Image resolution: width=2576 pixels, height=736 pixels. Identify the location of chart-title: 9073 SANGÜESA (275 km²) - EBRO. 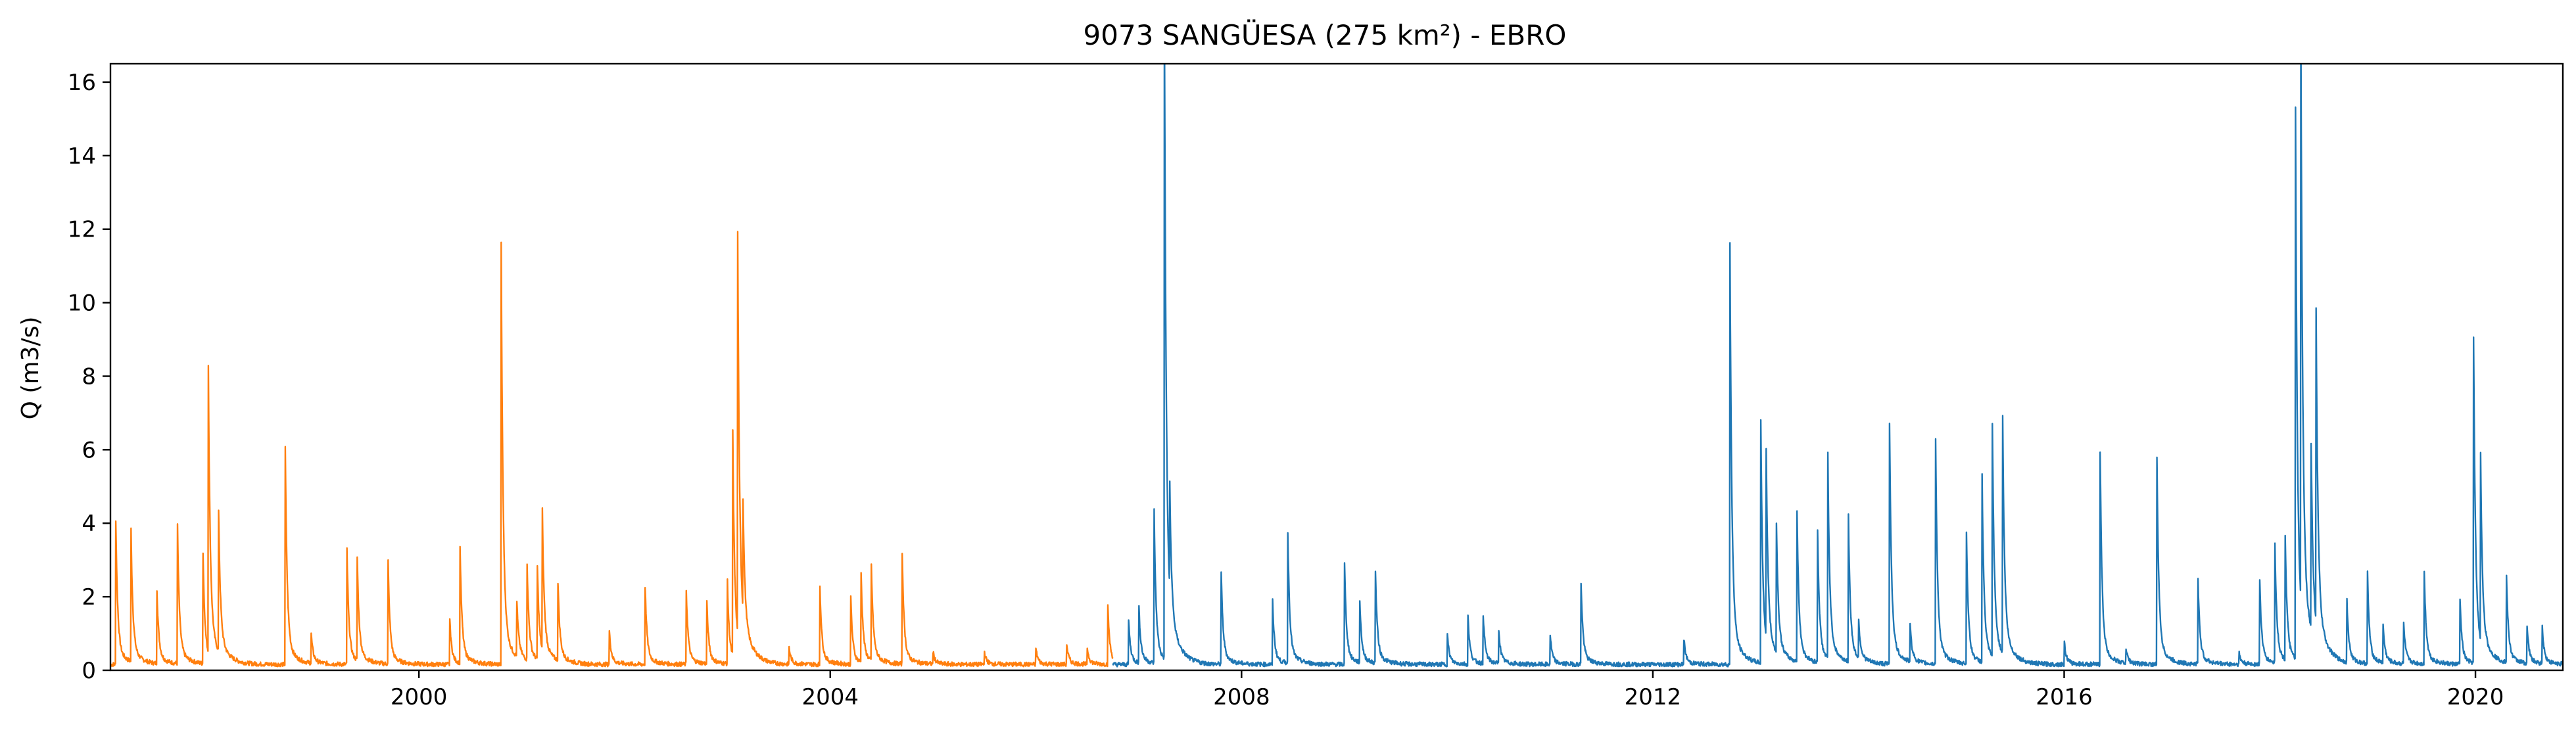
(1326, 34).